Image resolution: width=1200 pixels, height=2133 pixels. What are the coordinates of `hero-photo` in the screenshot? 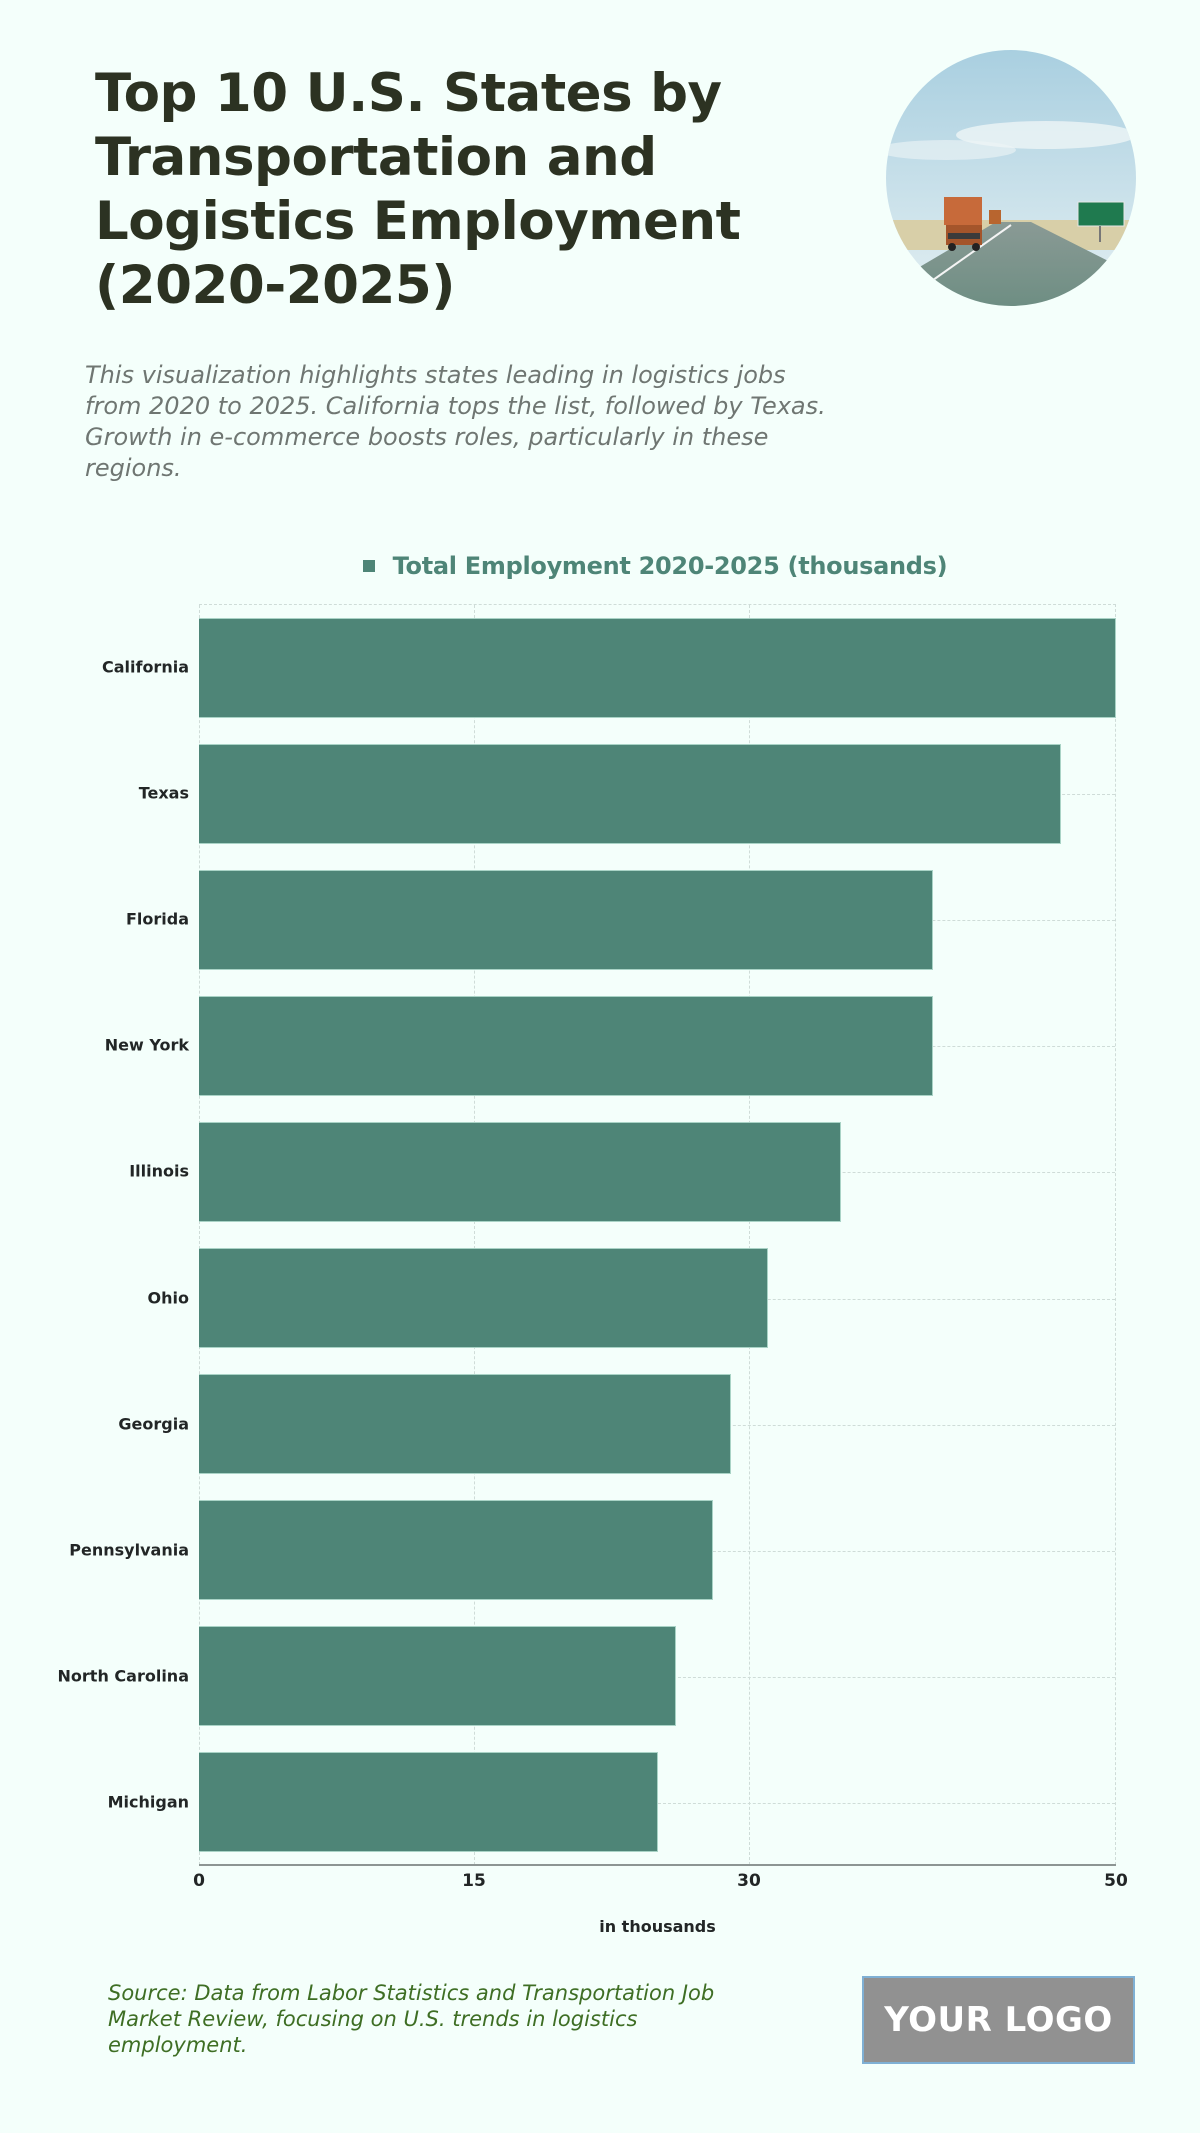 It's located at (1011, 178).